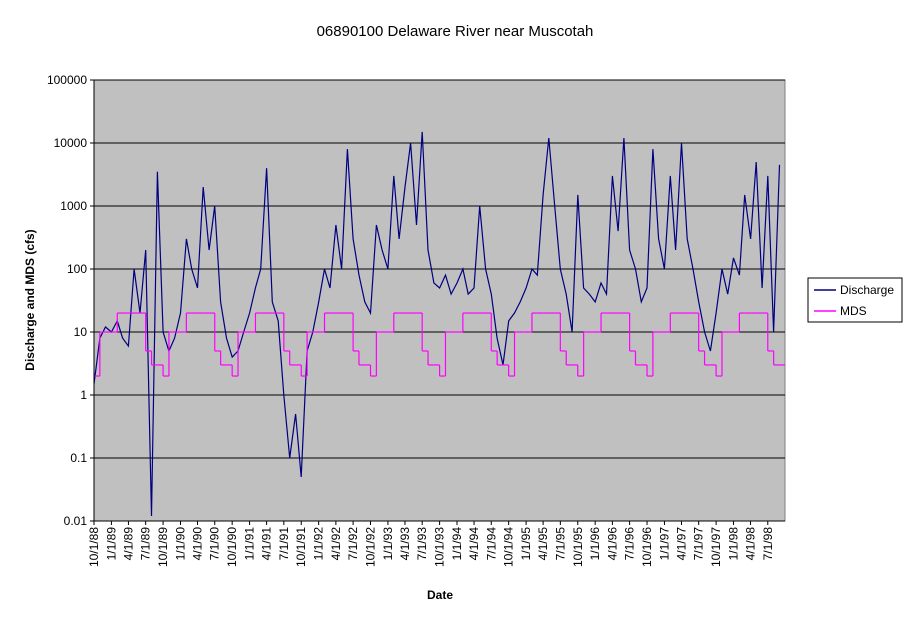  What do you see at coordinates (699, 544) in the screenshot?
I see `x-tick-label: 7/1/97` at bounding box center [699, 544].